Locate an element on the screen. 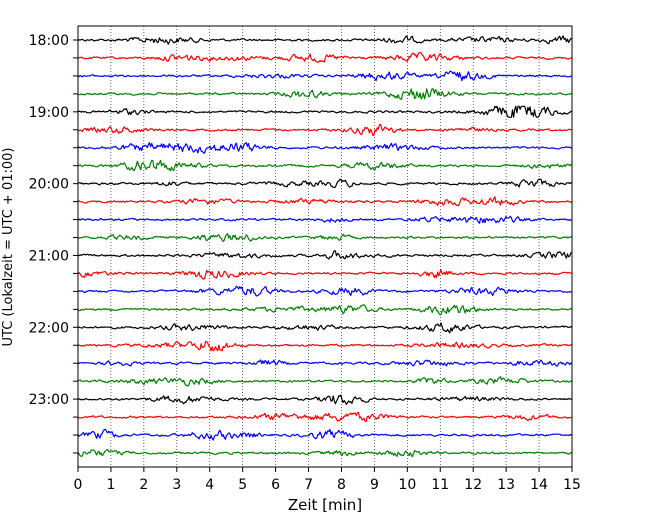  trace-21:00 is located at coordinates (325, 255).